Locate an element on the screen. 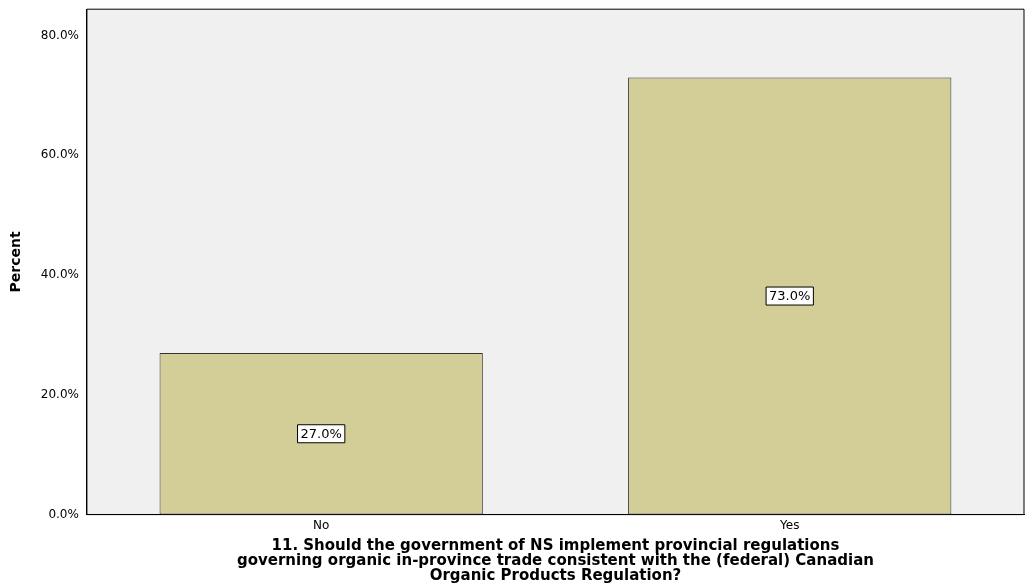 The width and height of the screenshot is (1034, 584). y-tick-label: 80.0% is located at coordinates (59, 34).